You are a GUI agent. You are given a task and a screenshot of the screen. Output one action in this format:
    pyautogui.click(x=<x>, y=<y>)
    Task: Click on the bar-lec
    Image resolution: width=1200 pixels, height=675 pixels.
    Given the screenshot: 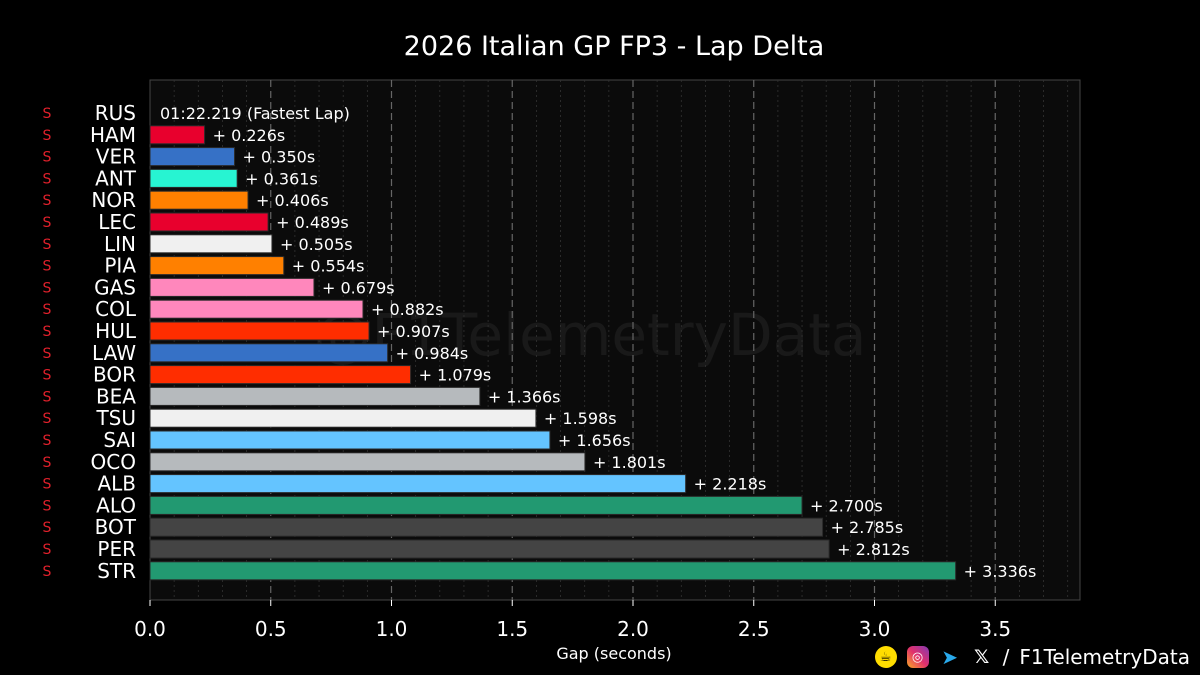 What is the action you would take?
    pyautogui.click(x=209, y=222)
    